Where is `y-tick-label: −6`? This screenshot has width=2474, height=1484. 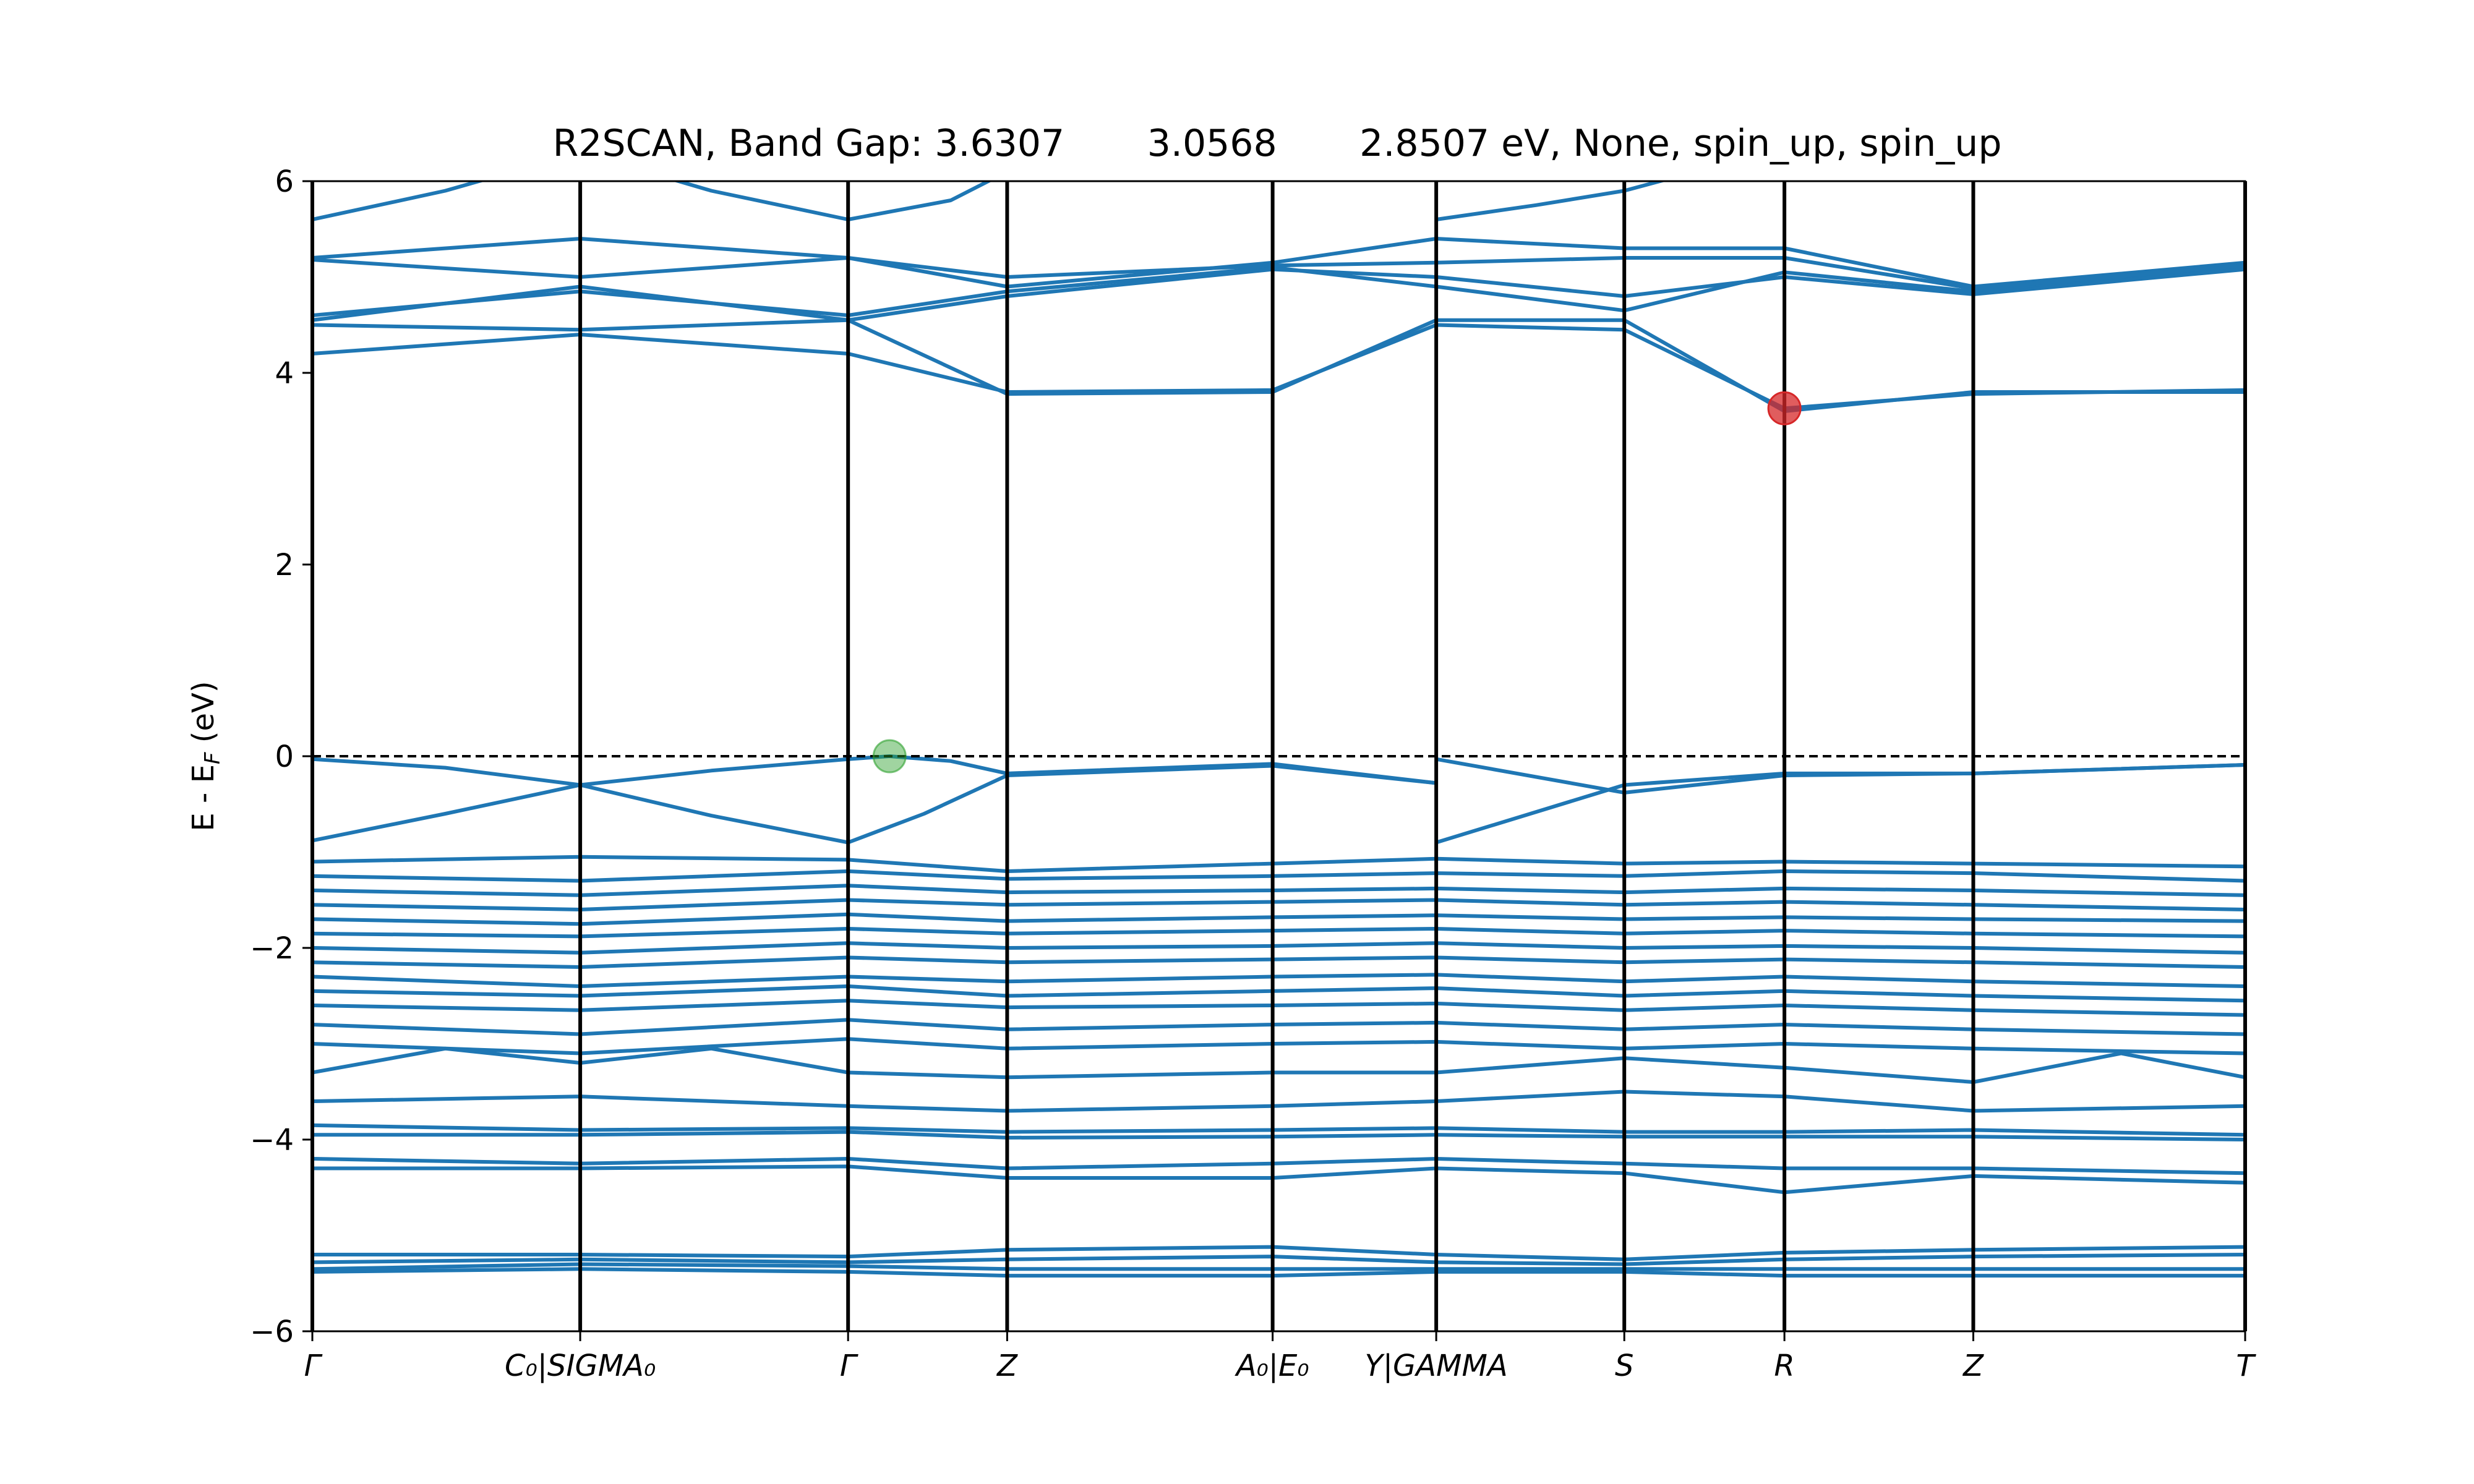 y-tick-label: −6 is located at coordinates (272, 1332).